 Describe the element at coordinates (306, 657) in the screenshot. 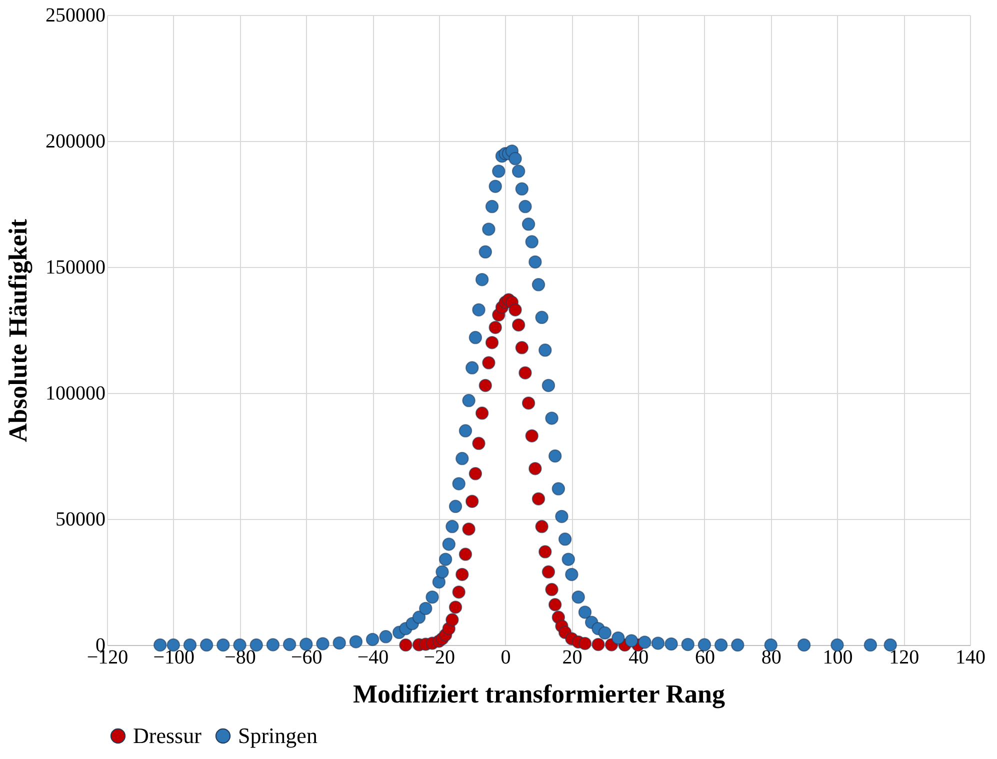

I see `x-tick-label: −60` at that location.